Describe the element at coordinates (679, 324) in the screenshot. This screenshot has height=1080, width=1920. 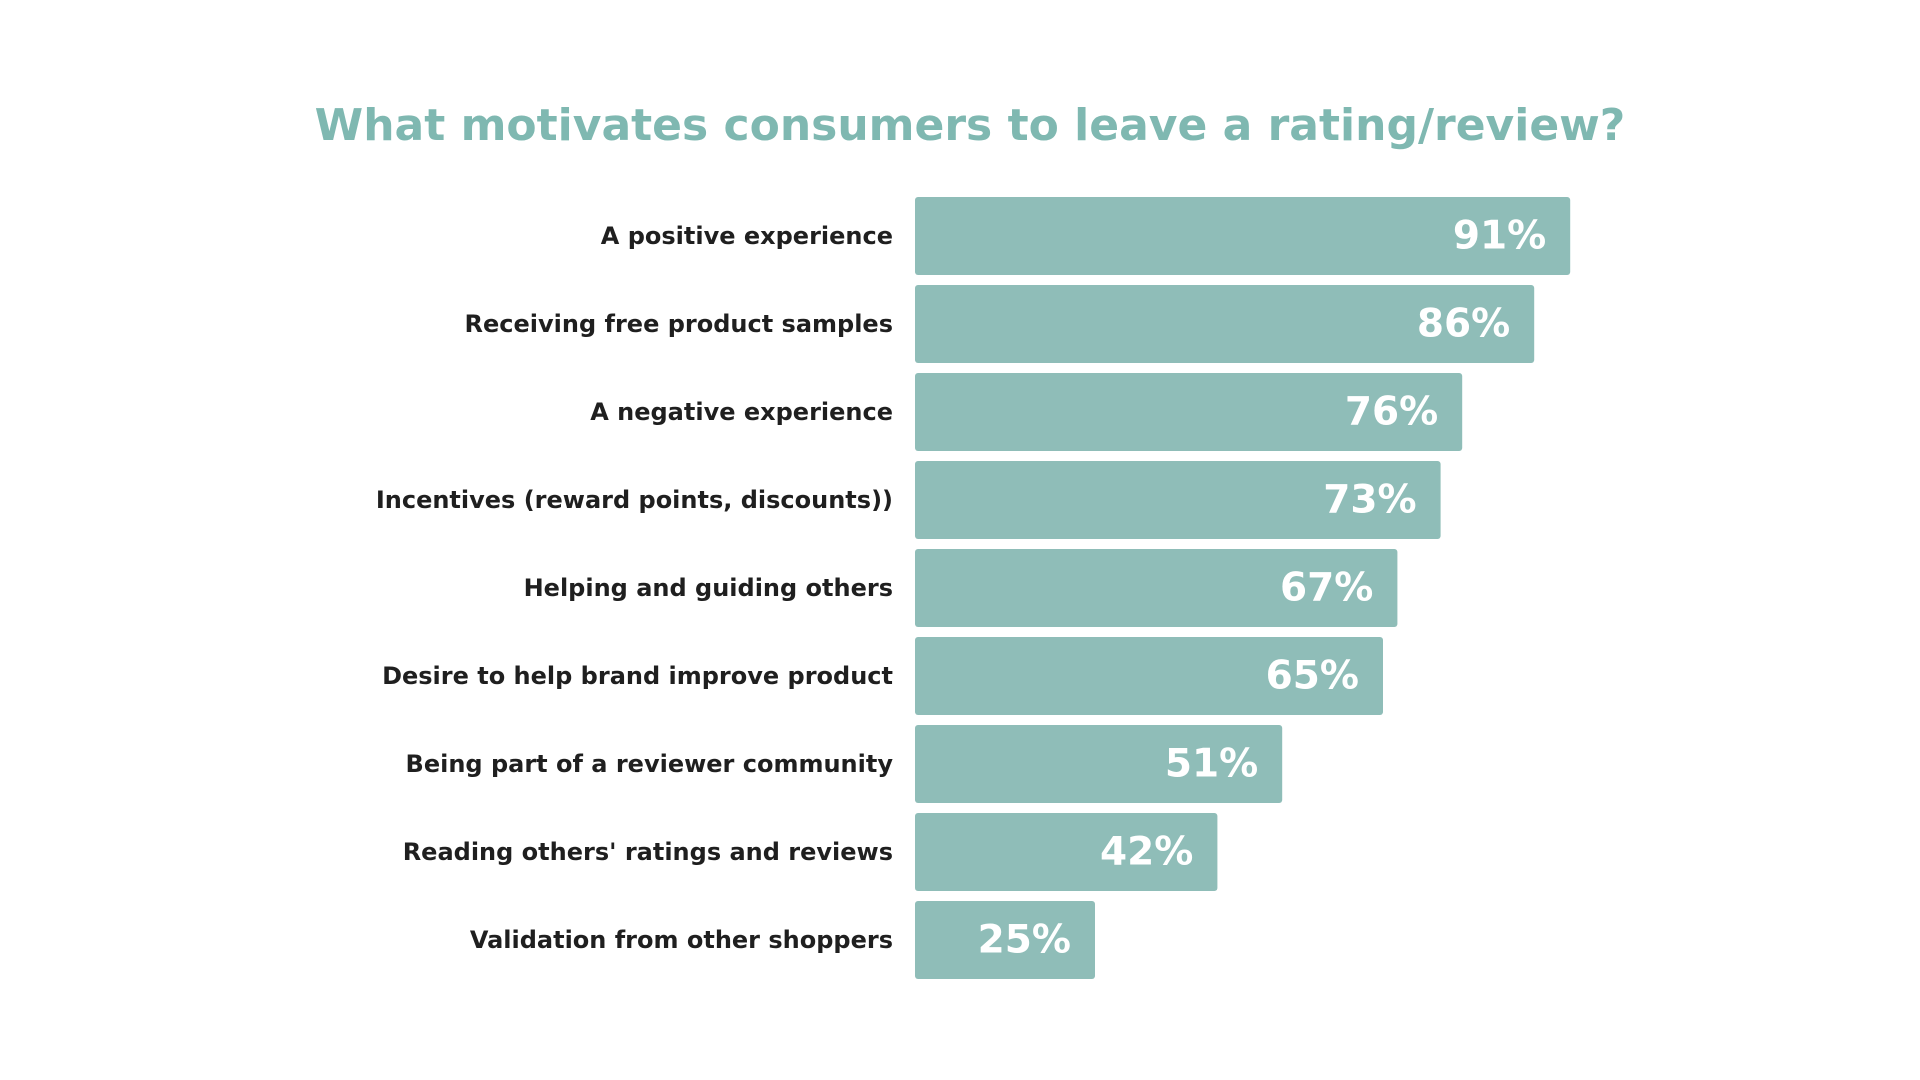
I see `category-label-2: Receiving free product samples` at that location.